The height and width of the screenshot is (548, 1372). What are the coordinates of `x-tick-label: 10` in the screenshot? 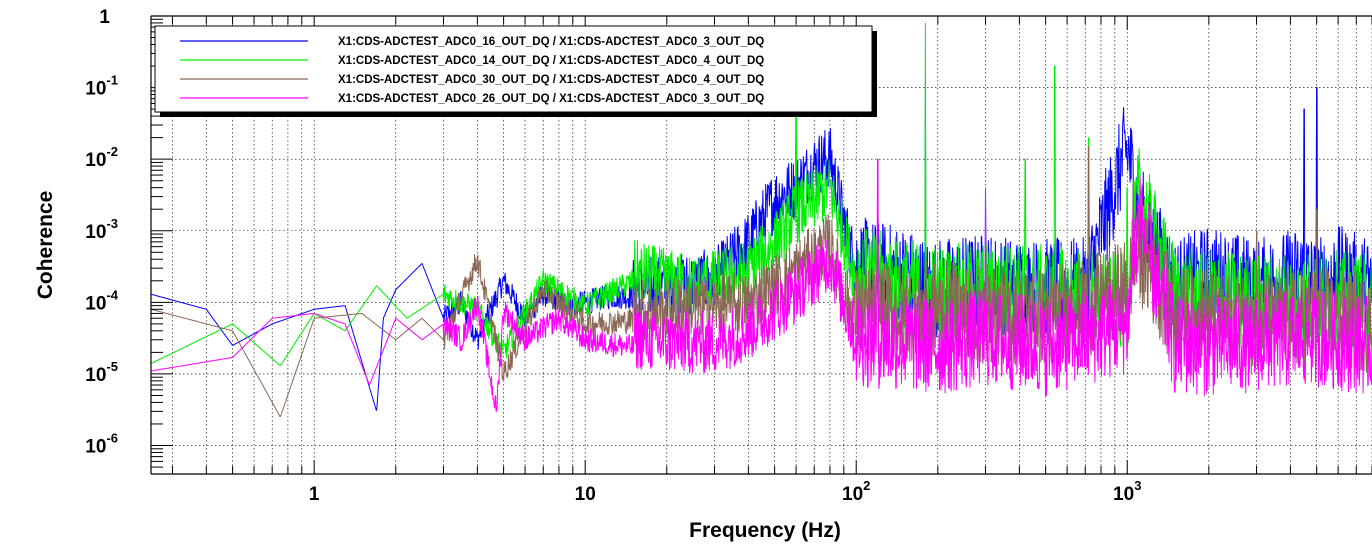 It's located at (585, 494).